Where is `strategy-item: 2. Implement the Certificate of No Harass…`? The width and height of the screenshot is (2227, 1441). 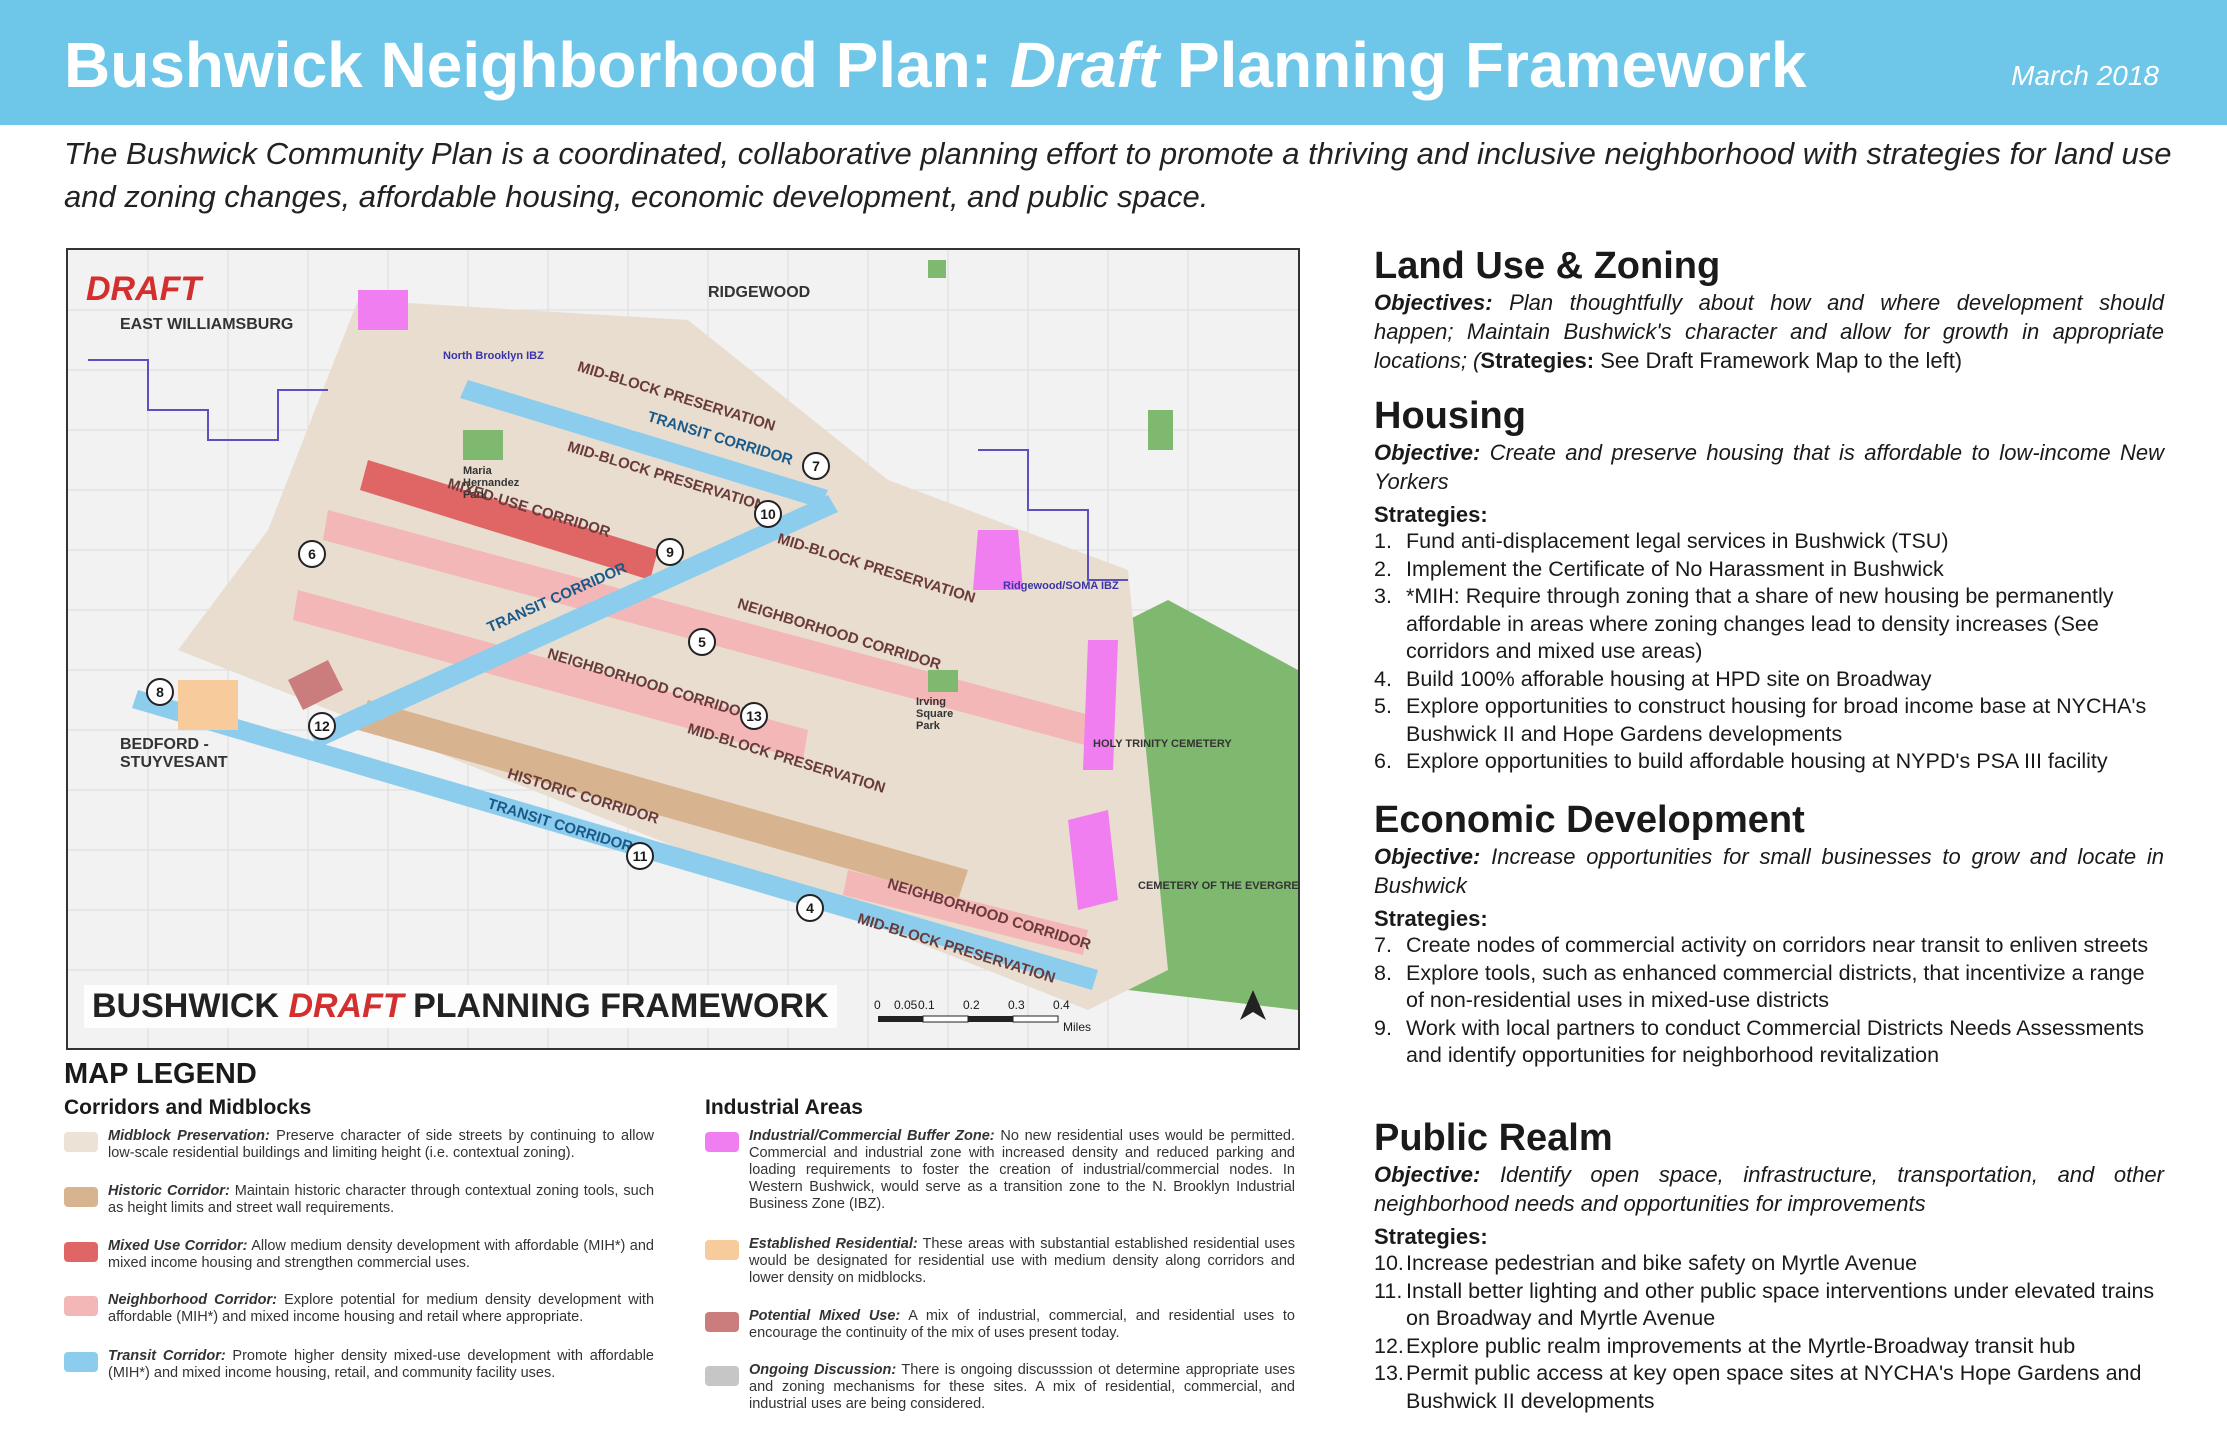 strategy-item: 2. Implement the Certificate of No Harass… is located at coordinates (1659, 568).